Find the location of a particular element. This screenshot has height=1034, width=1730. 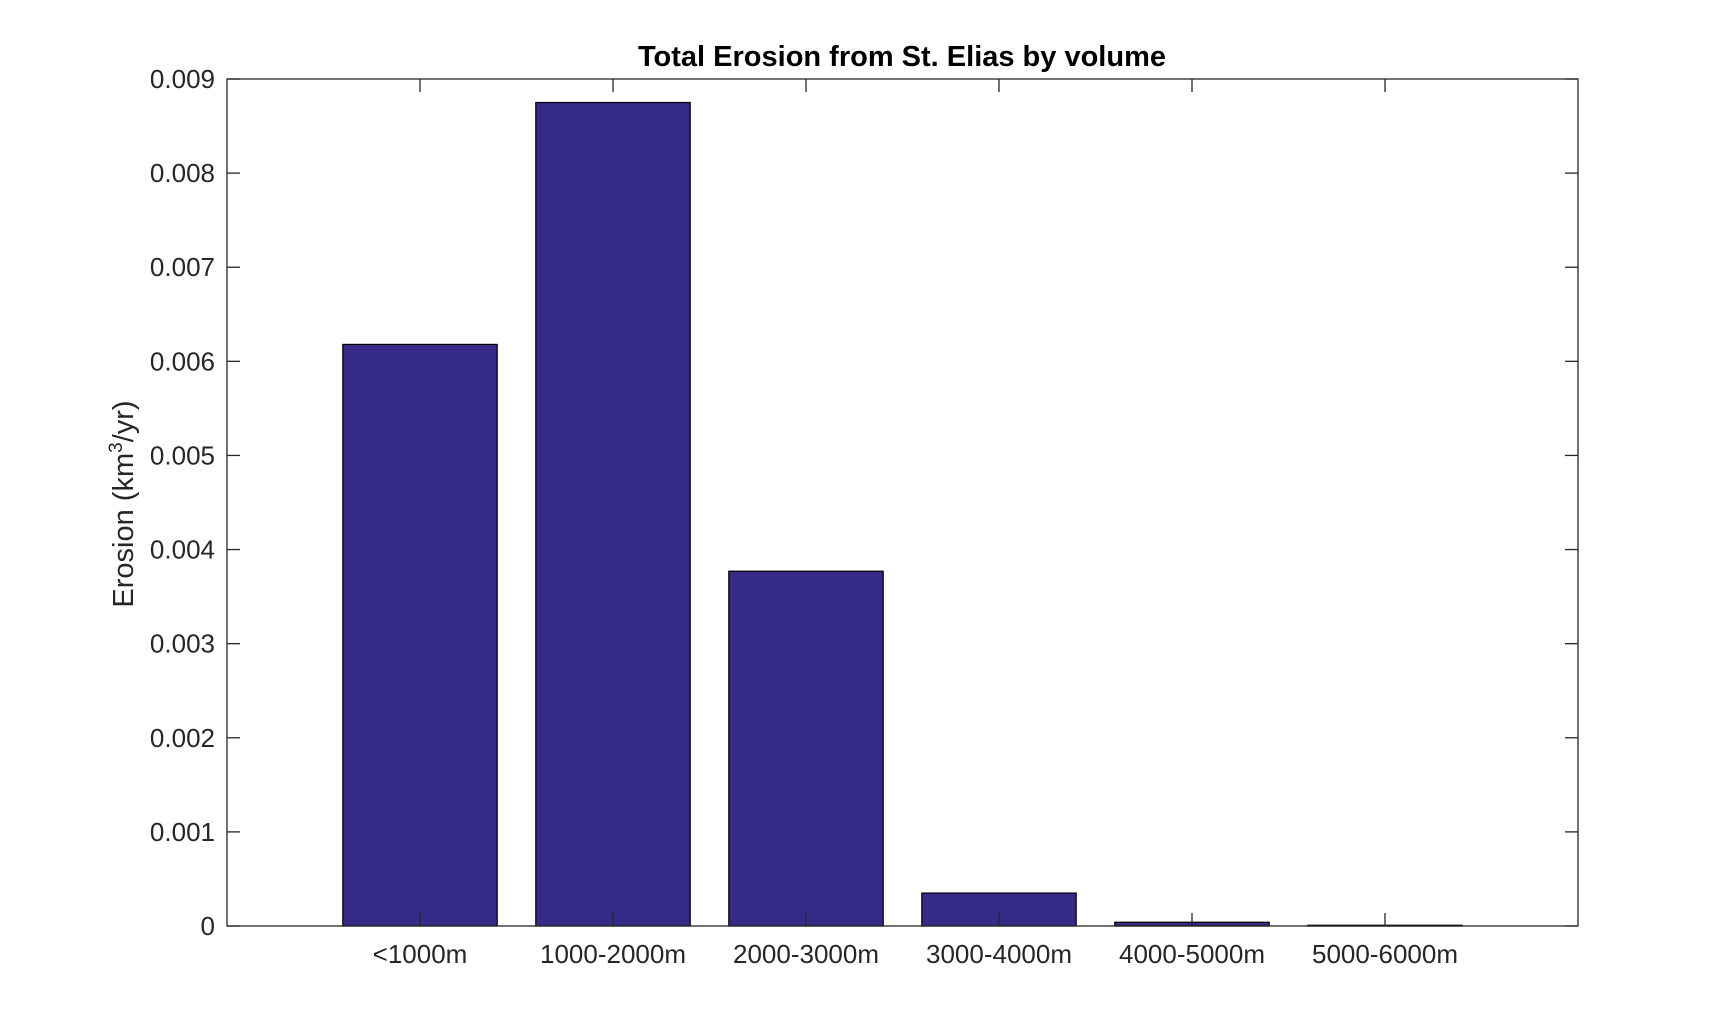

y-tick-label-4: 0.004 is located at coordinates (182, 550).